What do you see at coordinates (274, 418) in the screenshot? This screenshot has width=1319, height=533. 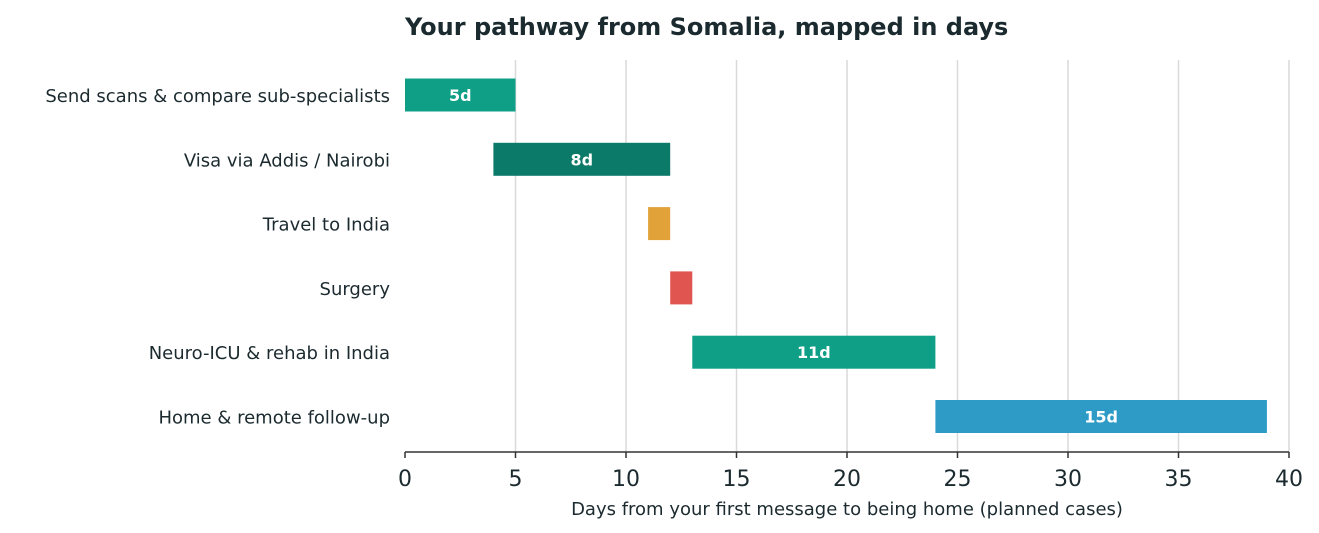 I see `category-label-5: Home & remote follow-up` at bounding box center [274, 418].